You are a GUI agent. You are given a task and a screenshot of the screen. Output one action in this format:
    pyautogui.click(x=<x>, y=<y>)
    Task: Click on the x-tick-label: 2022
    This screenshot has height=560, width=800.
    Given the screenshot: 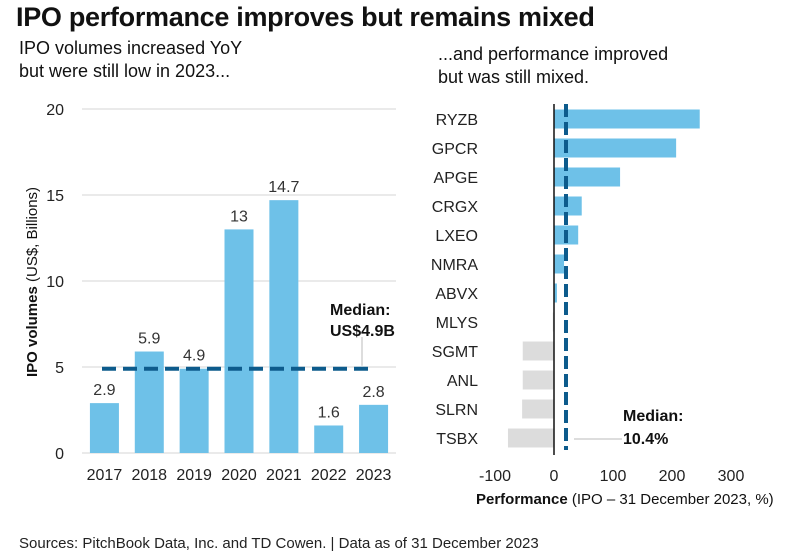 What is the action you would take?
    pyautogui.click(x=329, y=475)
    